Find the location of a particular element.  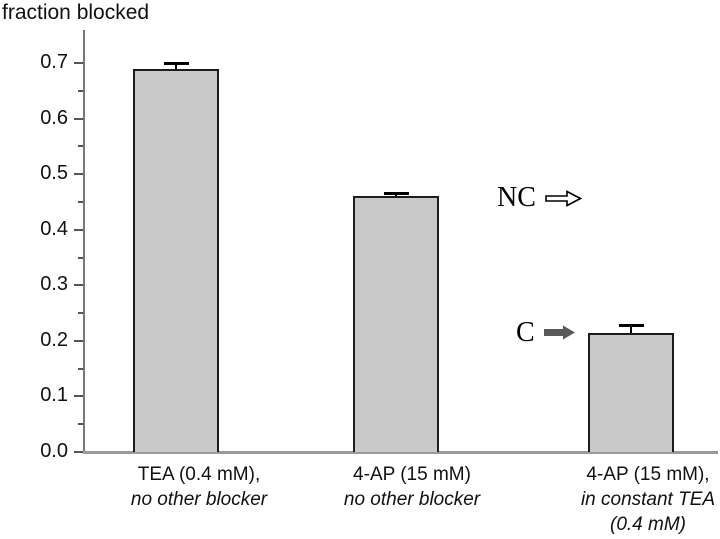

annotation-c: C is located at coordinates (546, 333).